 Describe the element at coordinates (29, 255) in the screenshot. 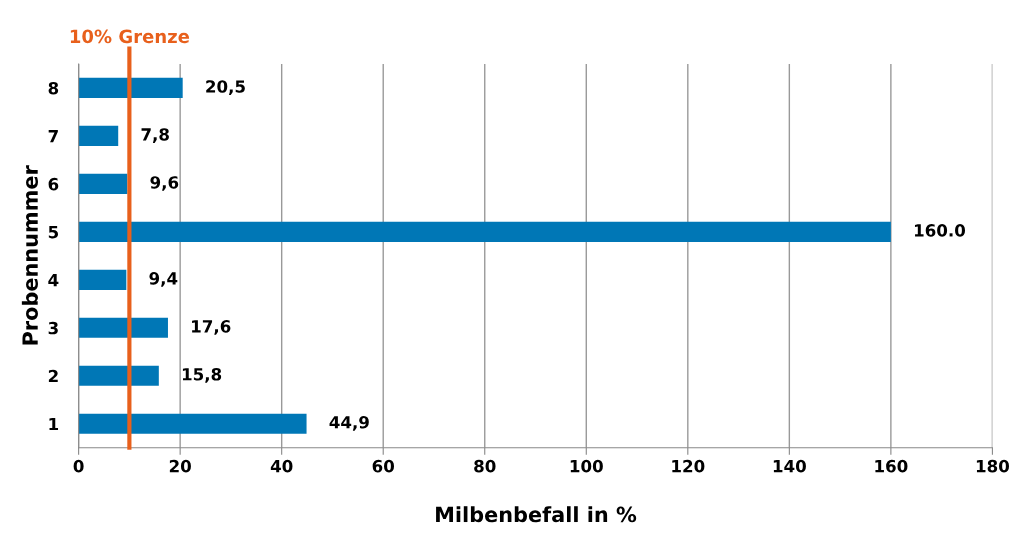

I see `y-axis-title: Probennummer` at that location.